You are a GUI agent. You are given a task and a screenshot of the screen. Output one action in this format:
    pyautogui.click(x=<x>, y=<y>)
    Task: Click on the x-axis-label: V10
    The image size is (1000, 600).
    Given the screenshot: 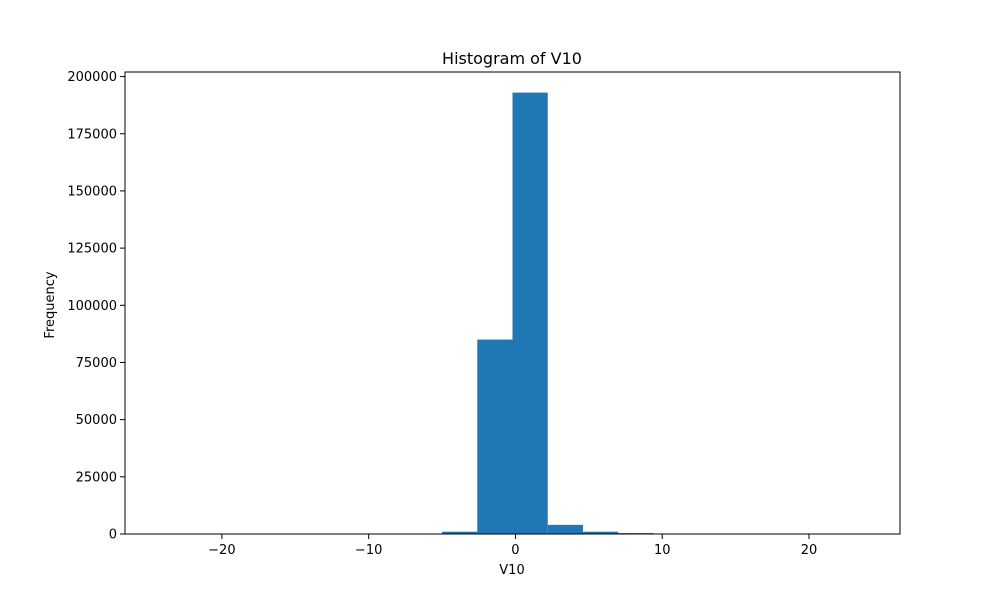 What is the action you would take?
    pyautogui.click(x=511, y=570)
    